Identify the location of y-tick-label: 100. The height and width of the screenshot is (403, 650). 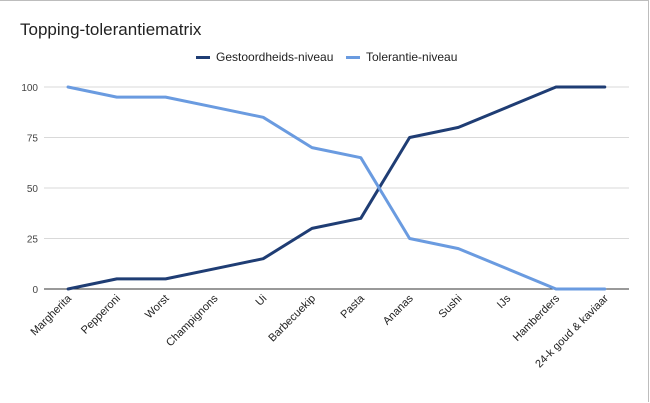
(29, 88).